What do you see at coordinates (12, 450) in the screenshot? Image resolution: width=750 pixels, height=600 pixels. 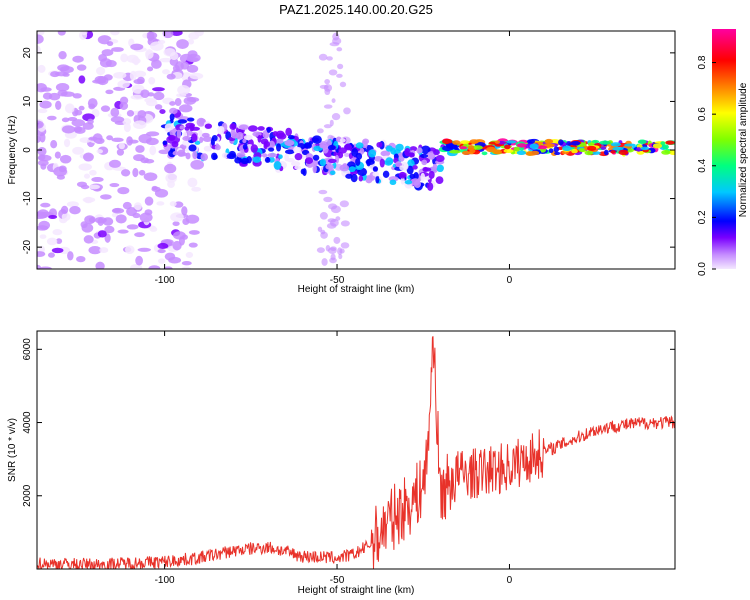 I see `snr-y-axis-label: SNR (10 * v/v)` at bounding box center [12, 450].